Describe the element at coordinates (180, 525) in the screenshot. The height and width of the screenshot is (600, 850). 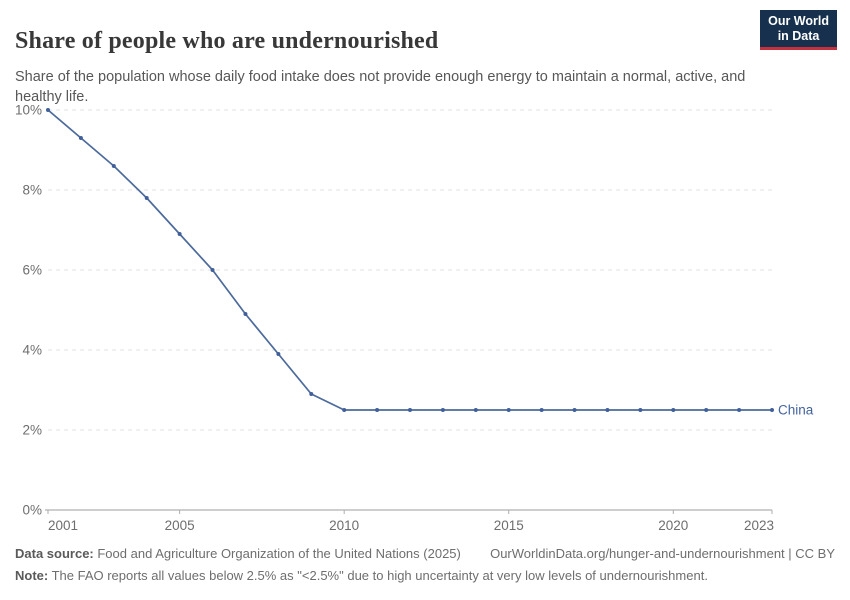
I see `x-axis-tick-label: 2005` at that location.